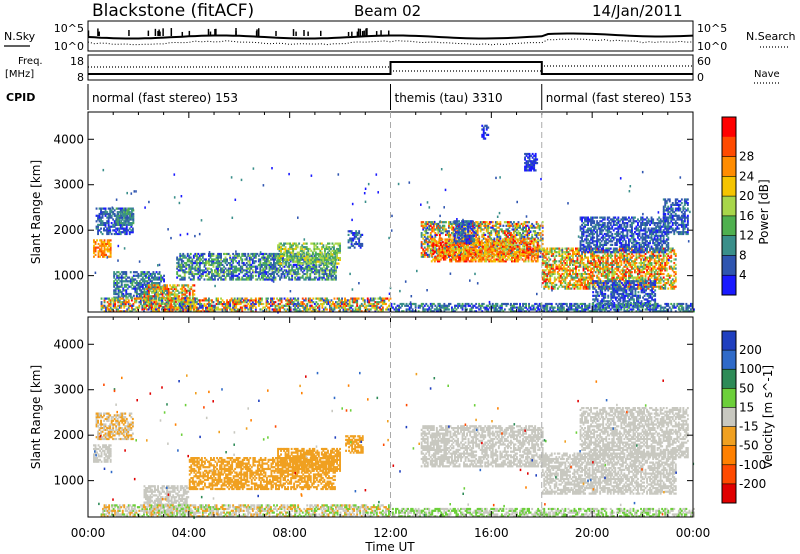  I want to click on colorbar-tick-label: 15, so click(746, 407).